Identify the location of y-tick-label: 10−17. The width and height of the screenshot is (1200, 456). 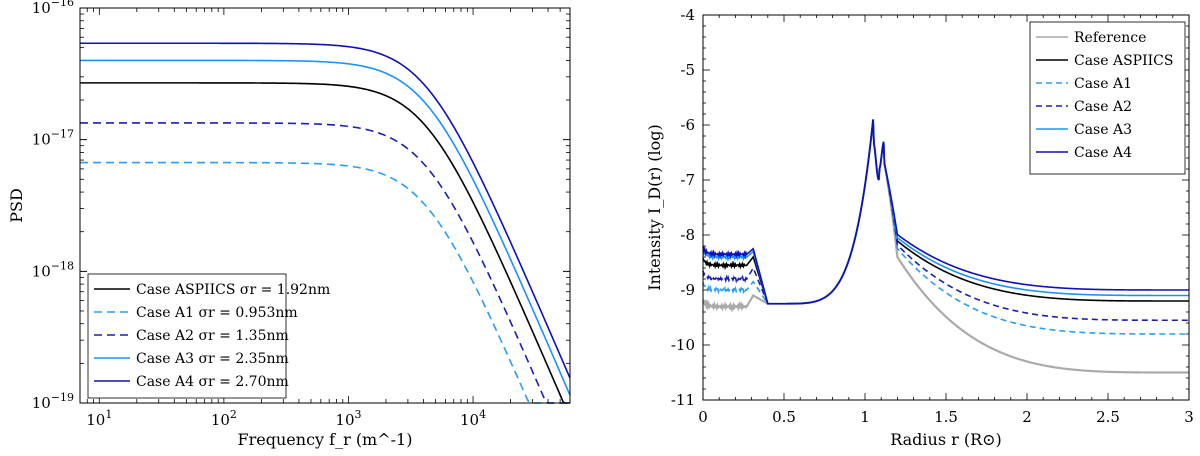
(53, 138).